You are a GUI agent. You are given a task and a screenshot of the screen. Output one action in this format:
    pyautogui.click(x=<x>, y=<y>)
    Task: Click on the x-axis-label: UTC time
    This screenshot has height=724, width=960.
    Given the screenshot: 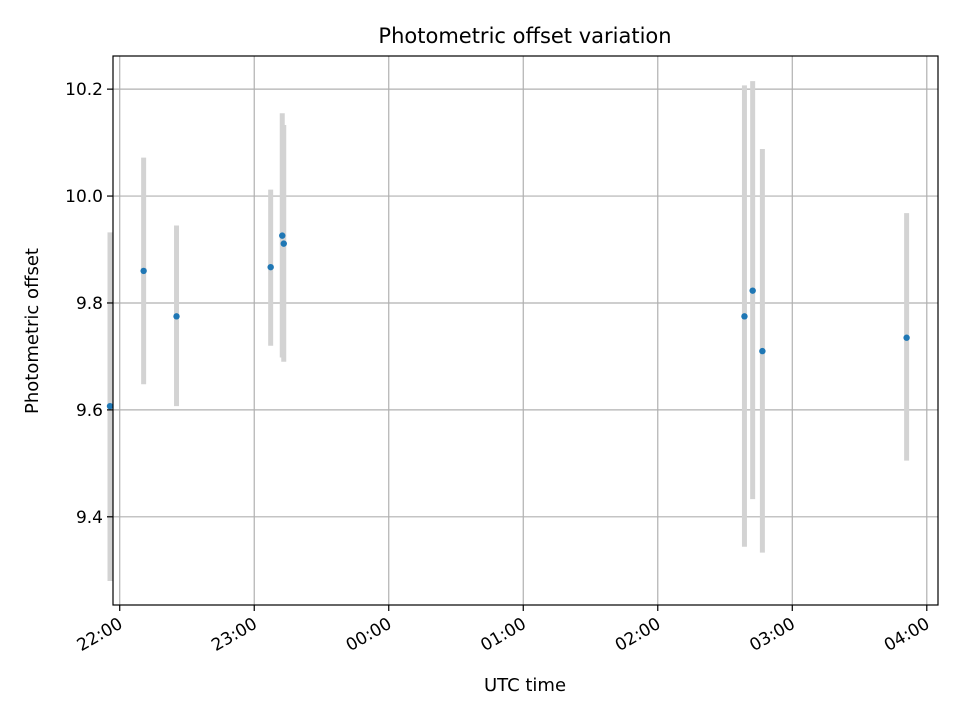 What is the action you would take?
    pyautogui.click(x=525, y=685)
    